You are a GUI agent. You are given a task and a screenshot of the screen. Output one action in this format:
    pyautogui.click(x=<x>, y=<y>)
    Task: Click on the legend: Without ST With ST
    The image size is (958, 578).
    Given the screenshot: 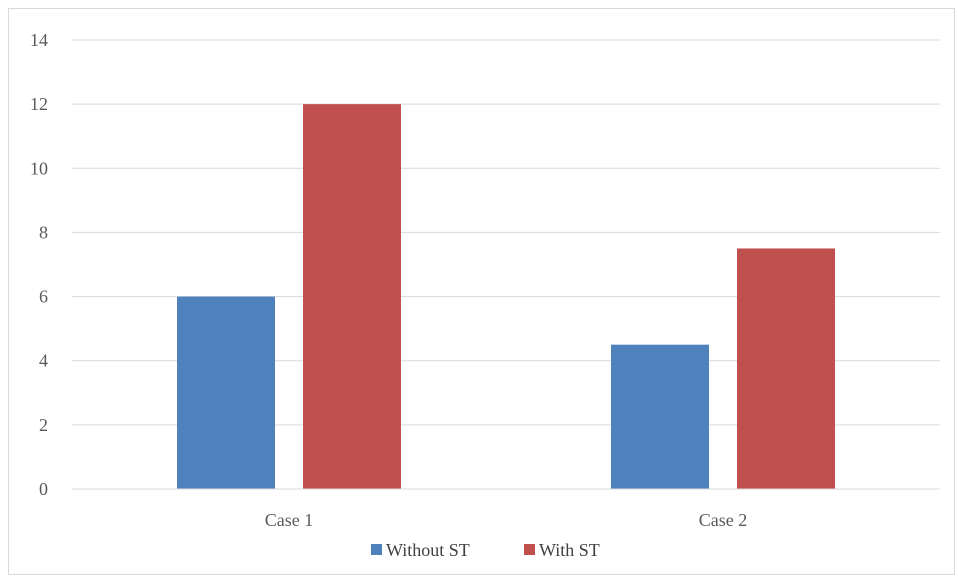 What is the action you would take?
    pyautogui.click(x=485, y=550)
    